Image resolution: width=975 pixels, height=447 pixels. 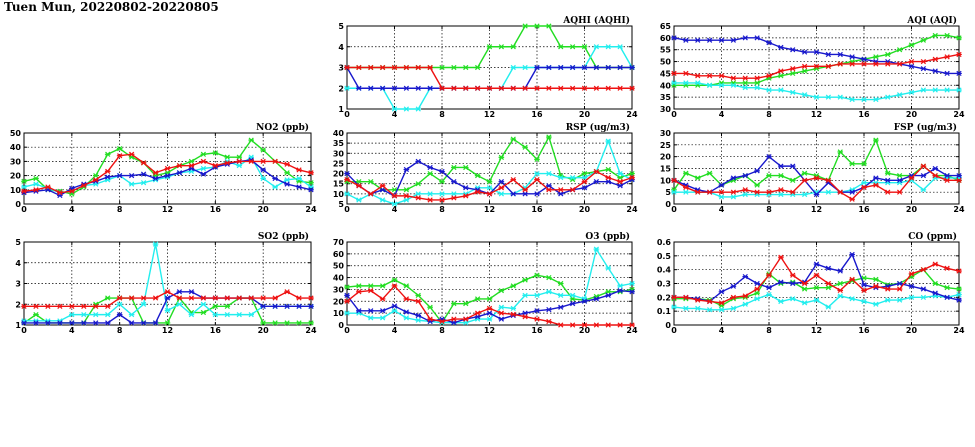 What do you see at coordinates (18, 242) in the screenshot?
I see `y-tick-label: 5` at bounding box center [18, 242].